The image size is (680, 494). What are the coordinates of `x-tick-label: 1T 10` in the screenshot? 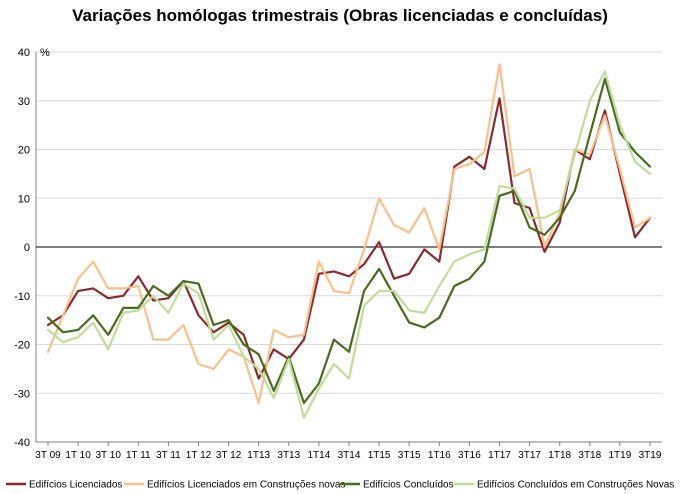 It's located at (78, 455).